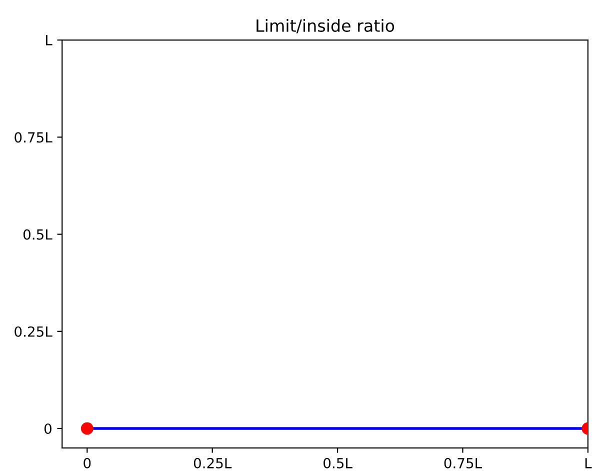  What do you see at coordinates (33, 331) in the screenshot?
I see `y-tick-label: 0.25L` at bounding box center [33, 331].